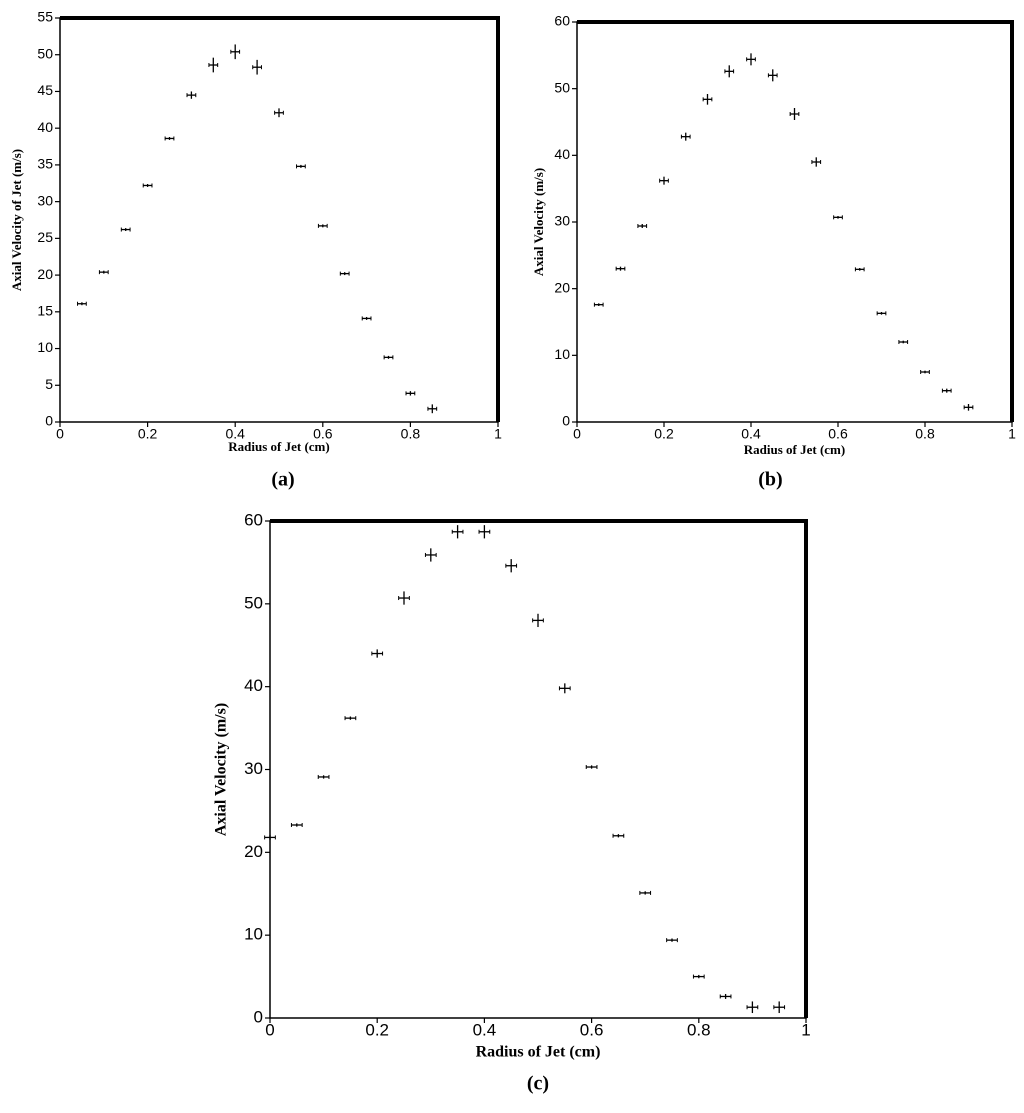 This screenshot has height=1113, width=1024. I want to click on y-tick-label: 55, so click(45, 17).